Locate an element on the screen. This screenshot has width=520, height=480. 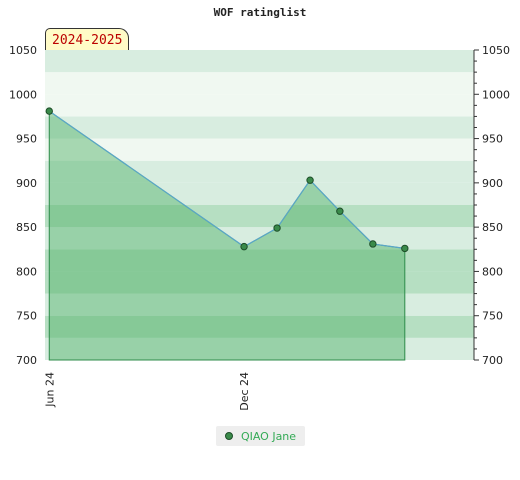
y-tick-label-right: 1000 is located at coordinates (496, 94).